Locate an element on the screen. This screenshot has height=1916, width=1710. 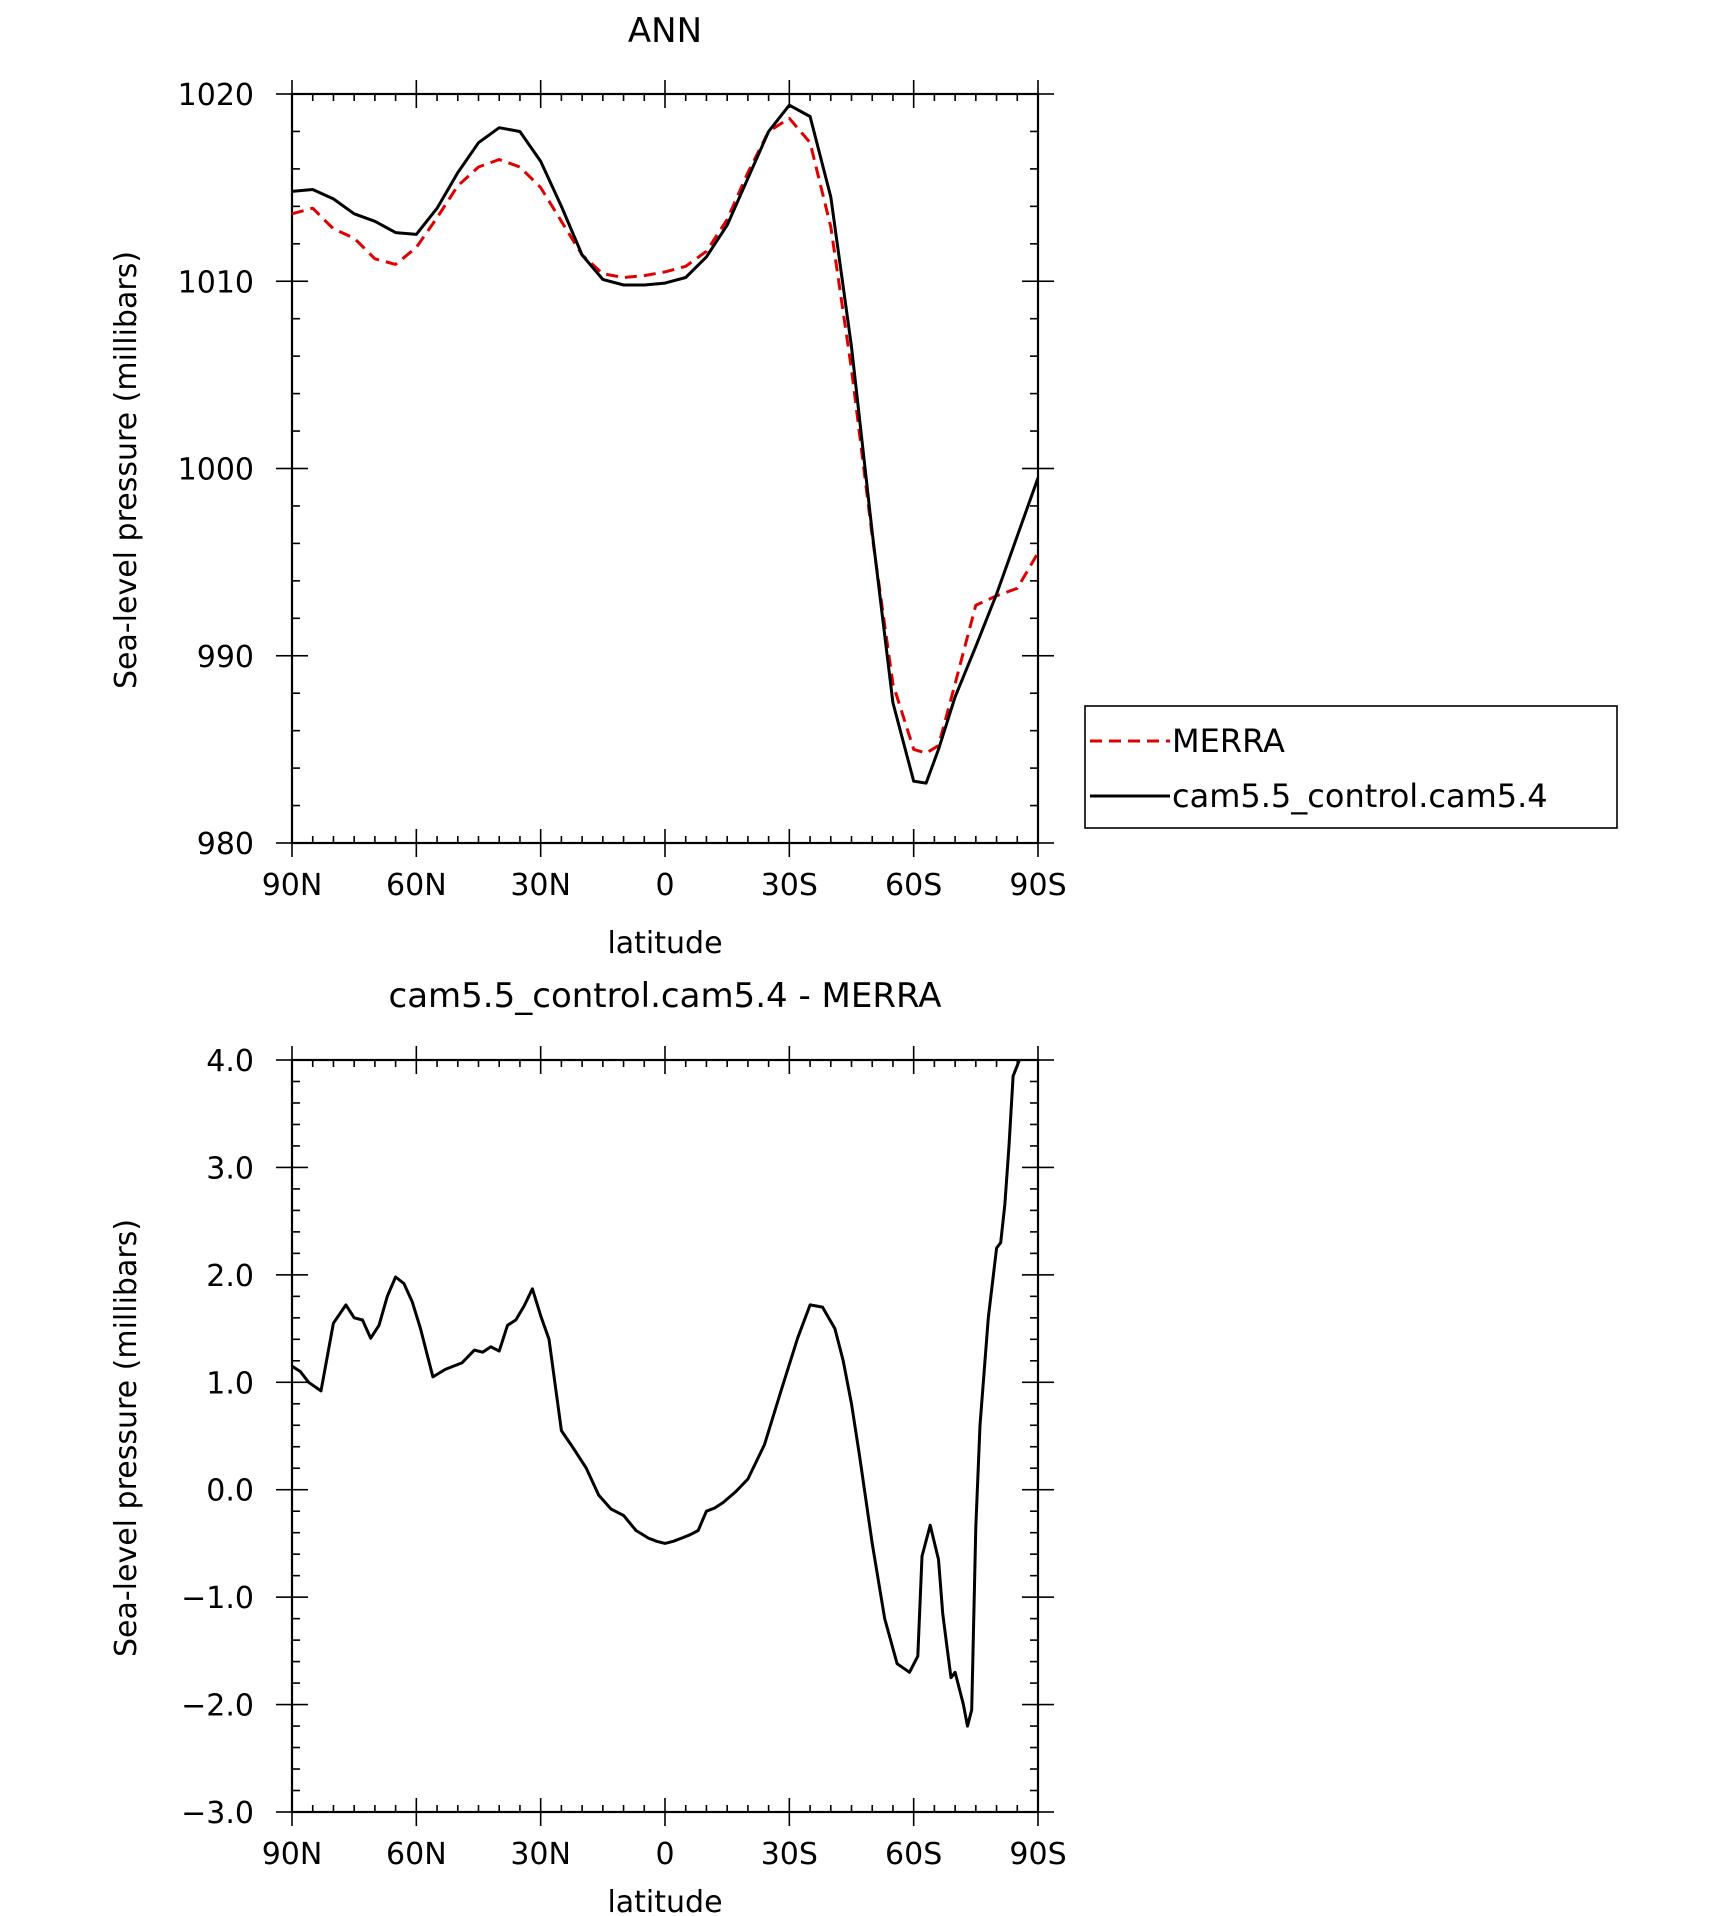
chart-top-legend: MERRA cam5.5_control.cam5.4 is located at coordinates (1351, 767).